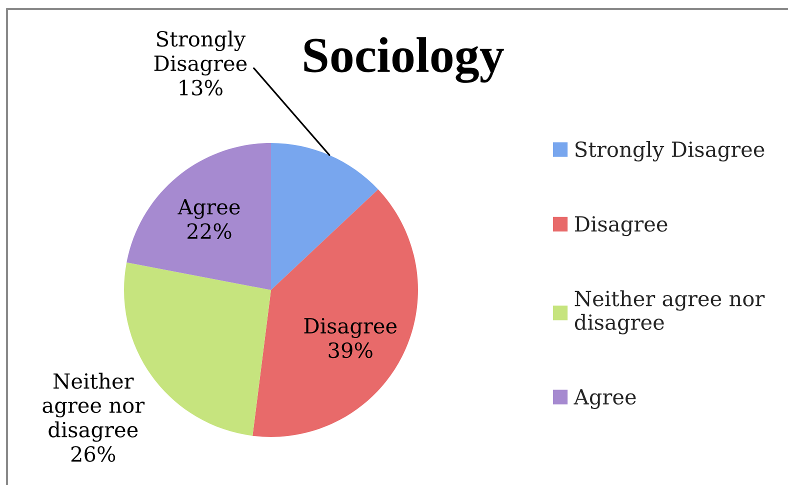 This screenshot has width=788, height=485. Describe the element at coordinates (404, 60) in the screenshot. I see `chart-title: Sociology` at that location.